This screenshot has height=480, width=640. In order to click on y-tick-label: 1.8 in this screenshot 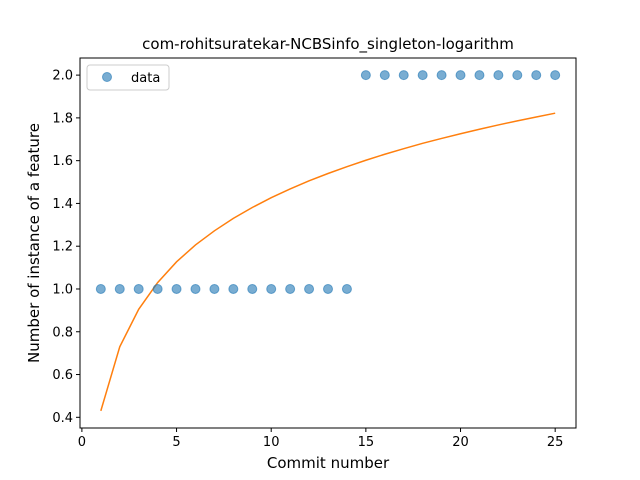, I will do `click(62, 118)`.